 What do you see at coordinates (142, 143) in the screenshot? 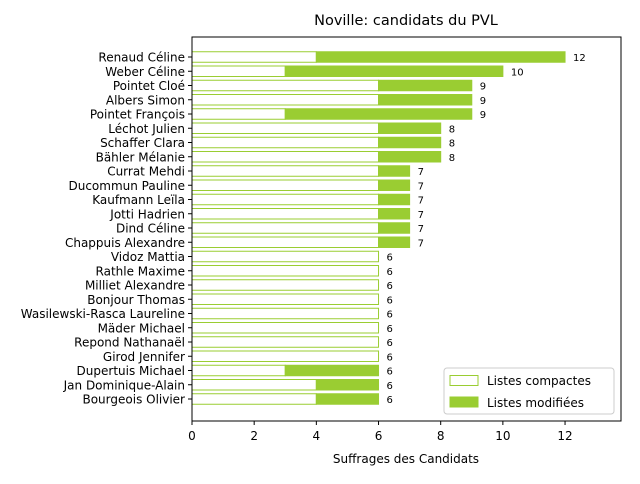
I see `y-tick-label: Schaffer Clara` at bounding box center [142, 143].